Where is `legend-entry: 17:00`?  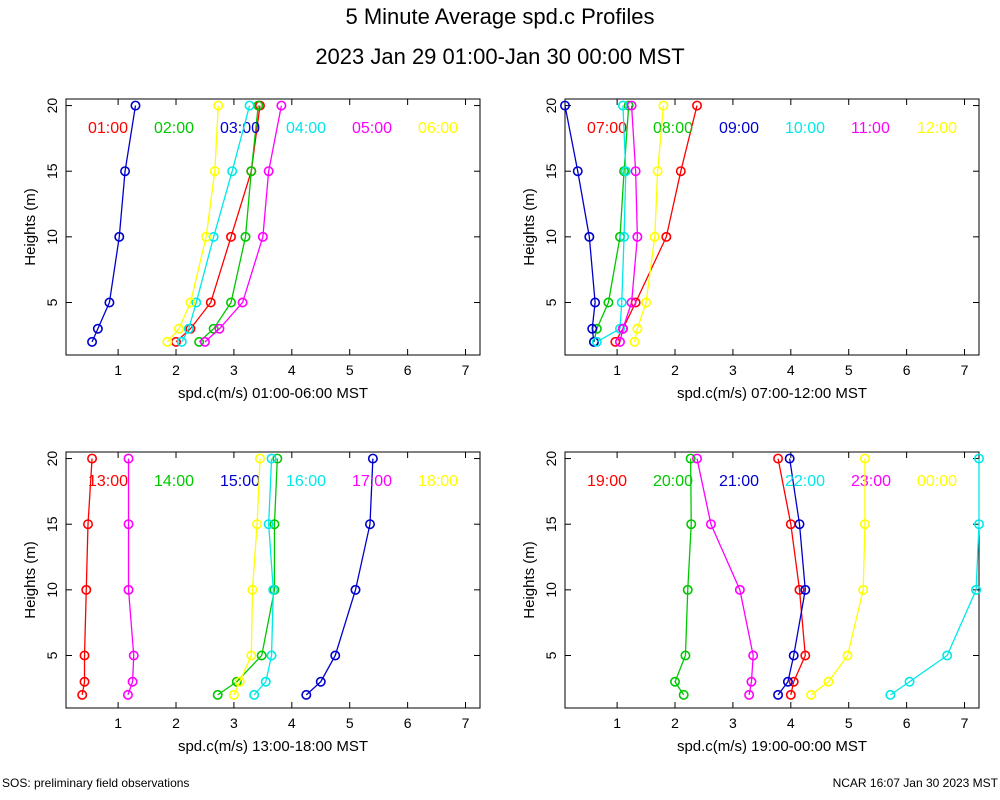
legend-entry: 17:00 is located at coordinates (372, 481).